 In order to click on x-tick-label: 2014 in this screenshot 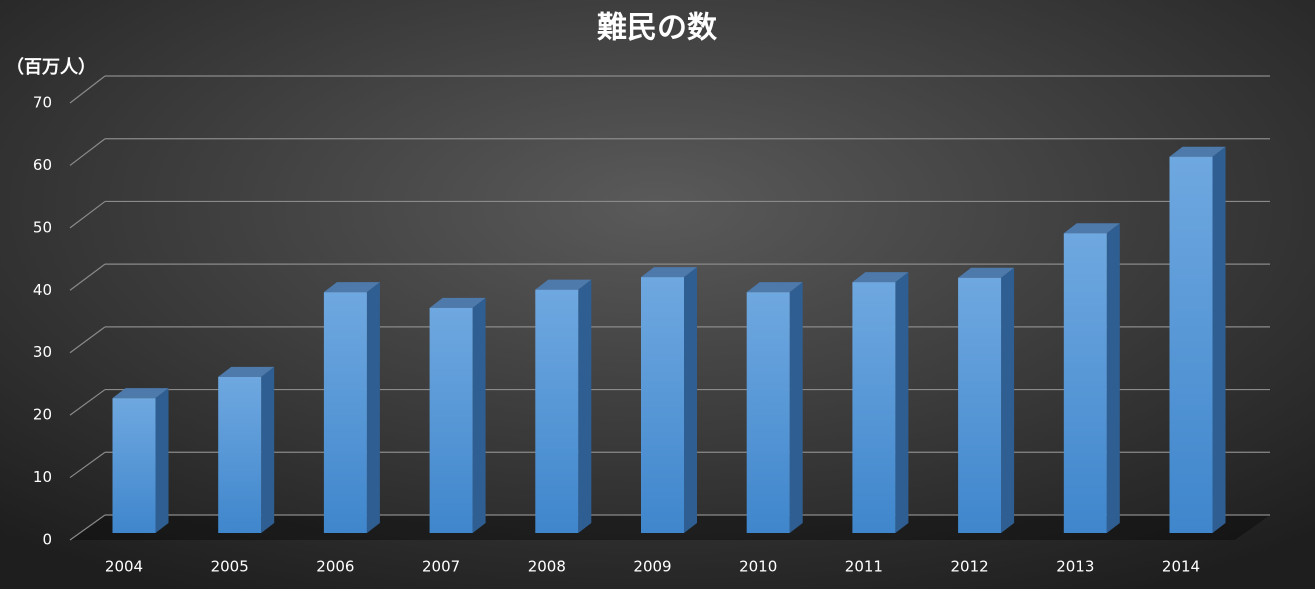, I will do `click(1181, 567)`.